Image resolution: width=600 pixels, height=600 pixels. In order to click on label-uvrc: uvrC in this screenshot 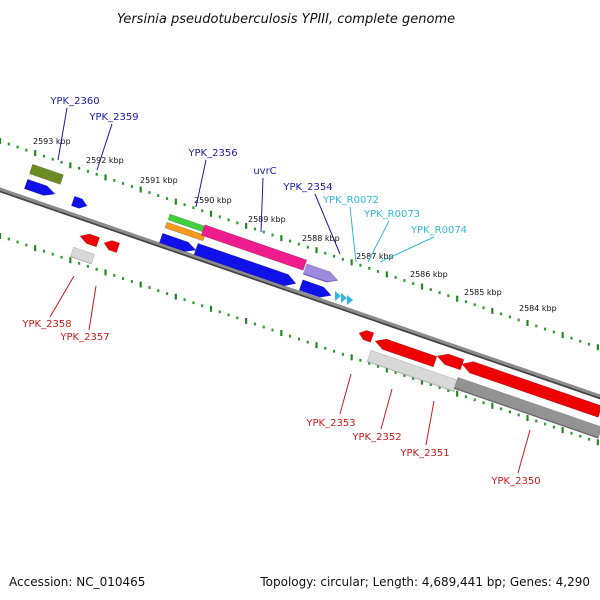, I will do `click(264, 171)`.